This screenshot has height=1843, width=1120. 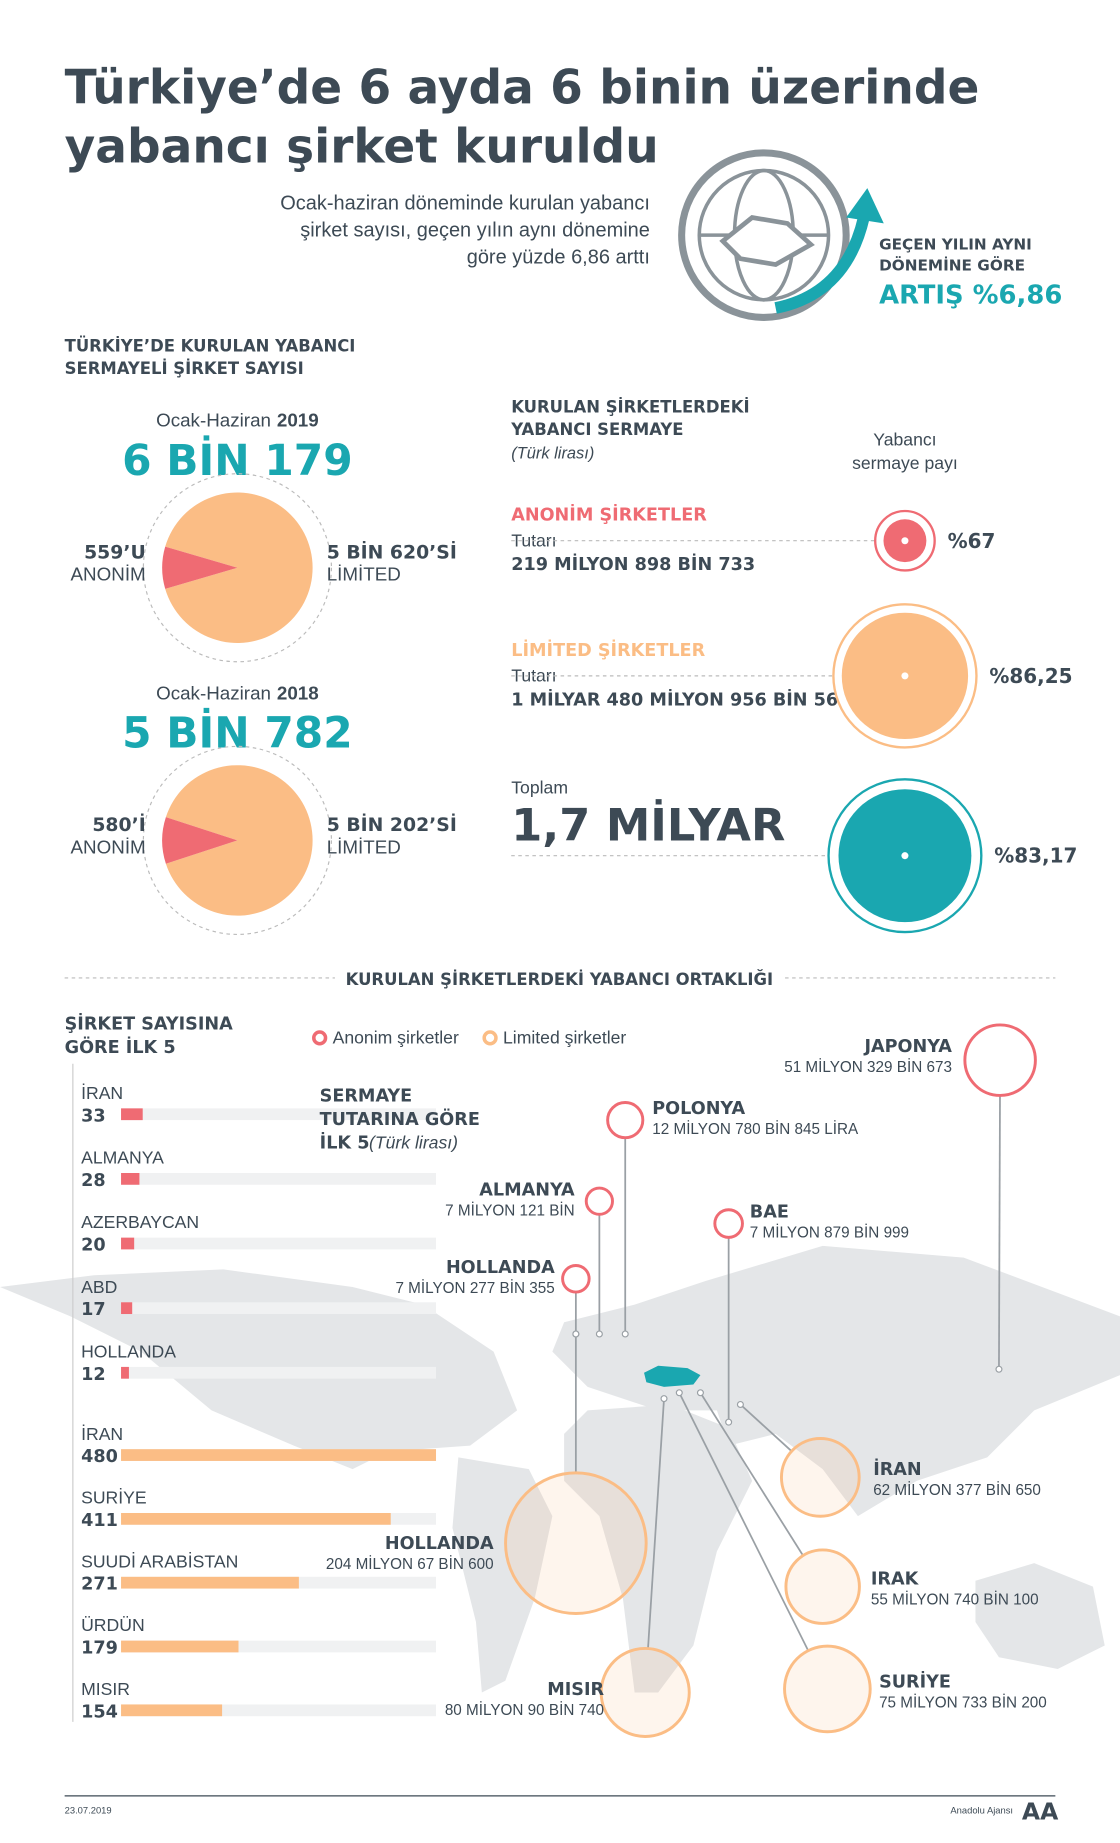 I want to click on country: HOLLANDA, so click(x=128, y=1352).